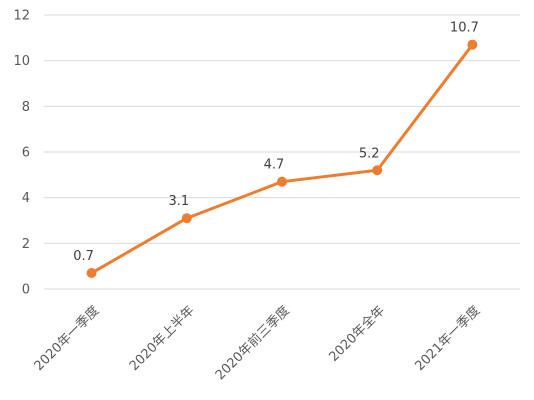 The height and width of the screenshot is (400, 534). What do you see at coordinates (26, 290) in the screenshot?
I see `y-tick-label: 0` at bounding box center [26, 290].